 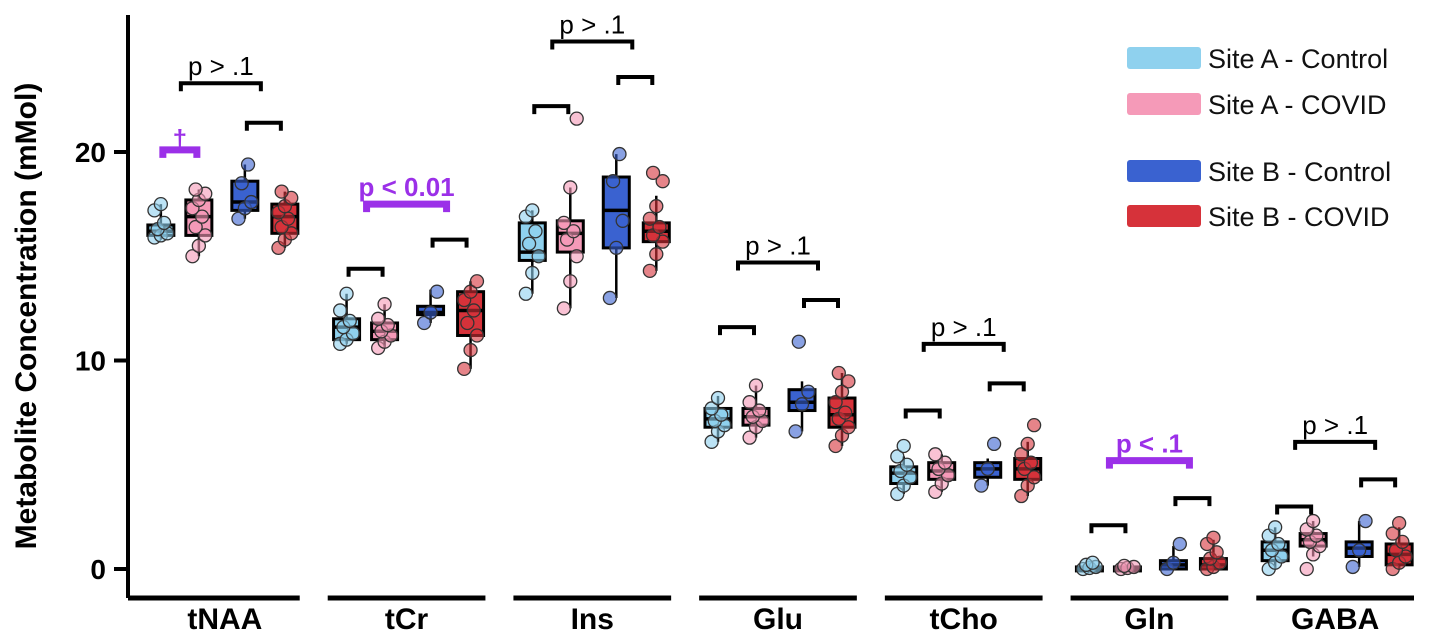 I want to click on y-axis-label: Metabolite Concentration (mMol), so click(x=26, y=316).